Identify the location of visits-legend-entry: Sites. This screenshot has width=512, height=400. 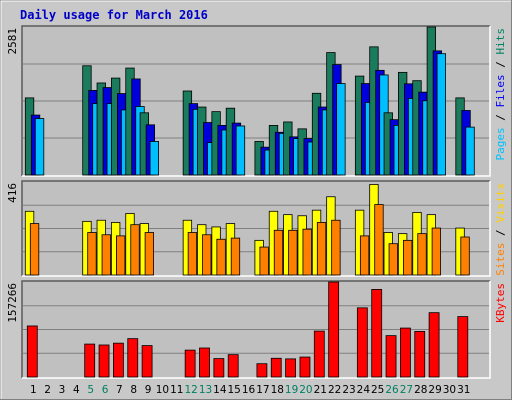
(500, 259).